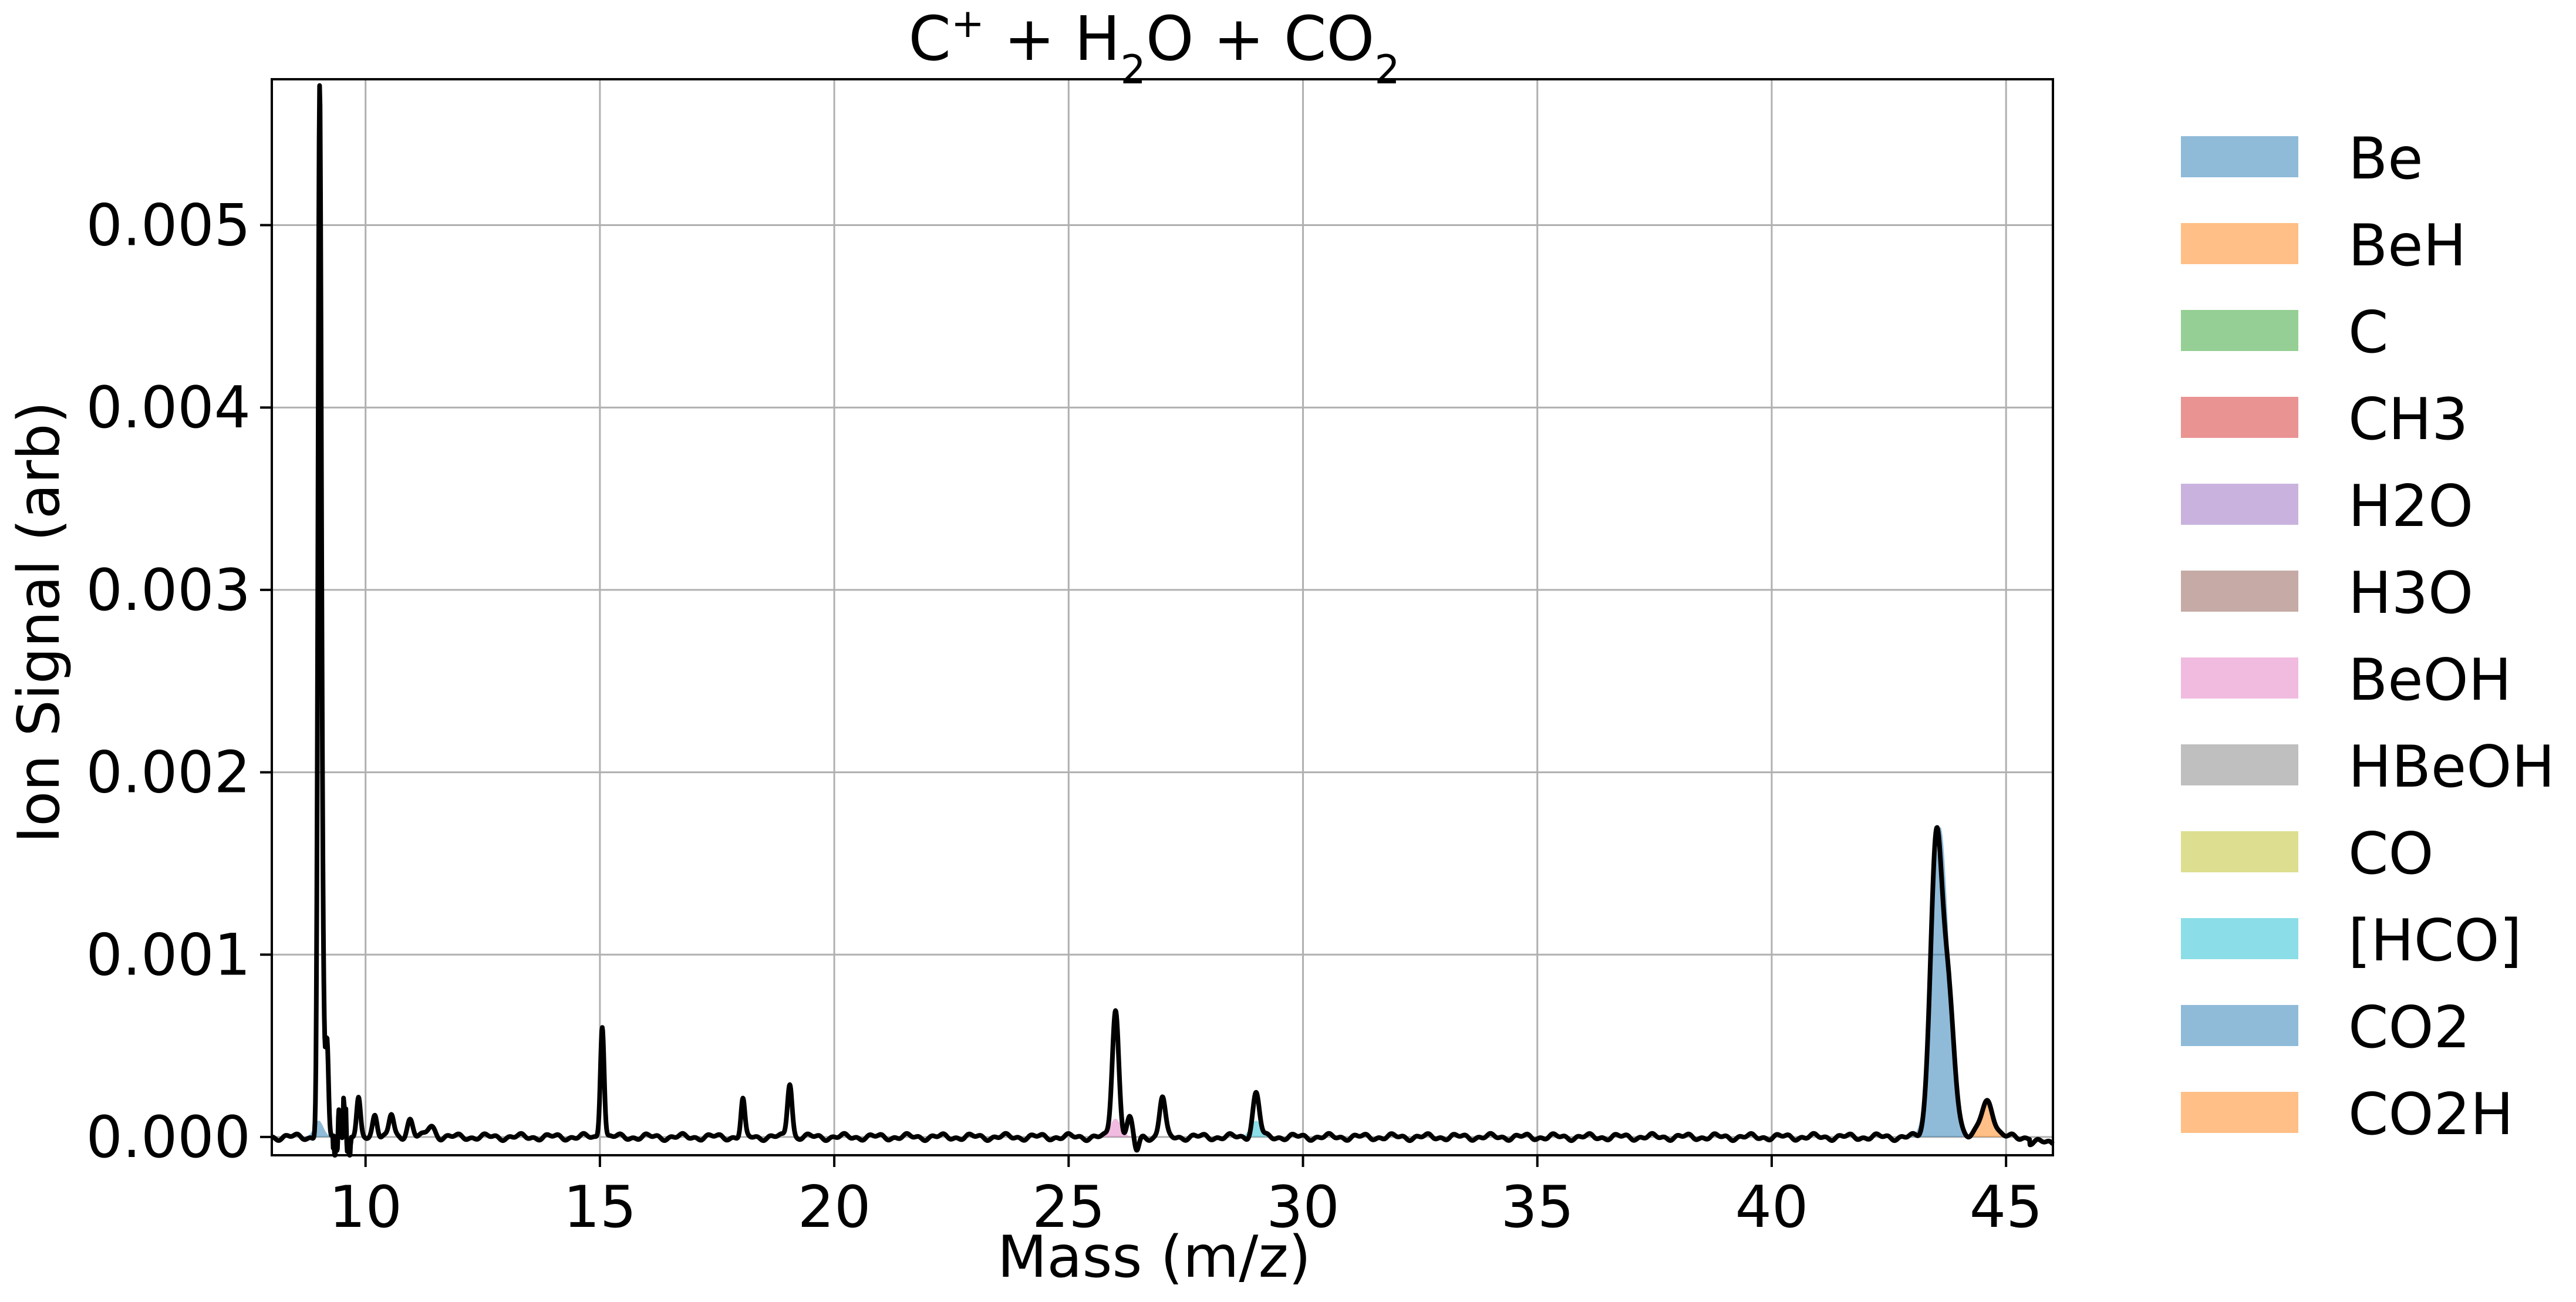 The width and height of the screenshot is (2576, 1302). I want to click on y-axis-label: Ion Signal (arb), so click(39, 622).